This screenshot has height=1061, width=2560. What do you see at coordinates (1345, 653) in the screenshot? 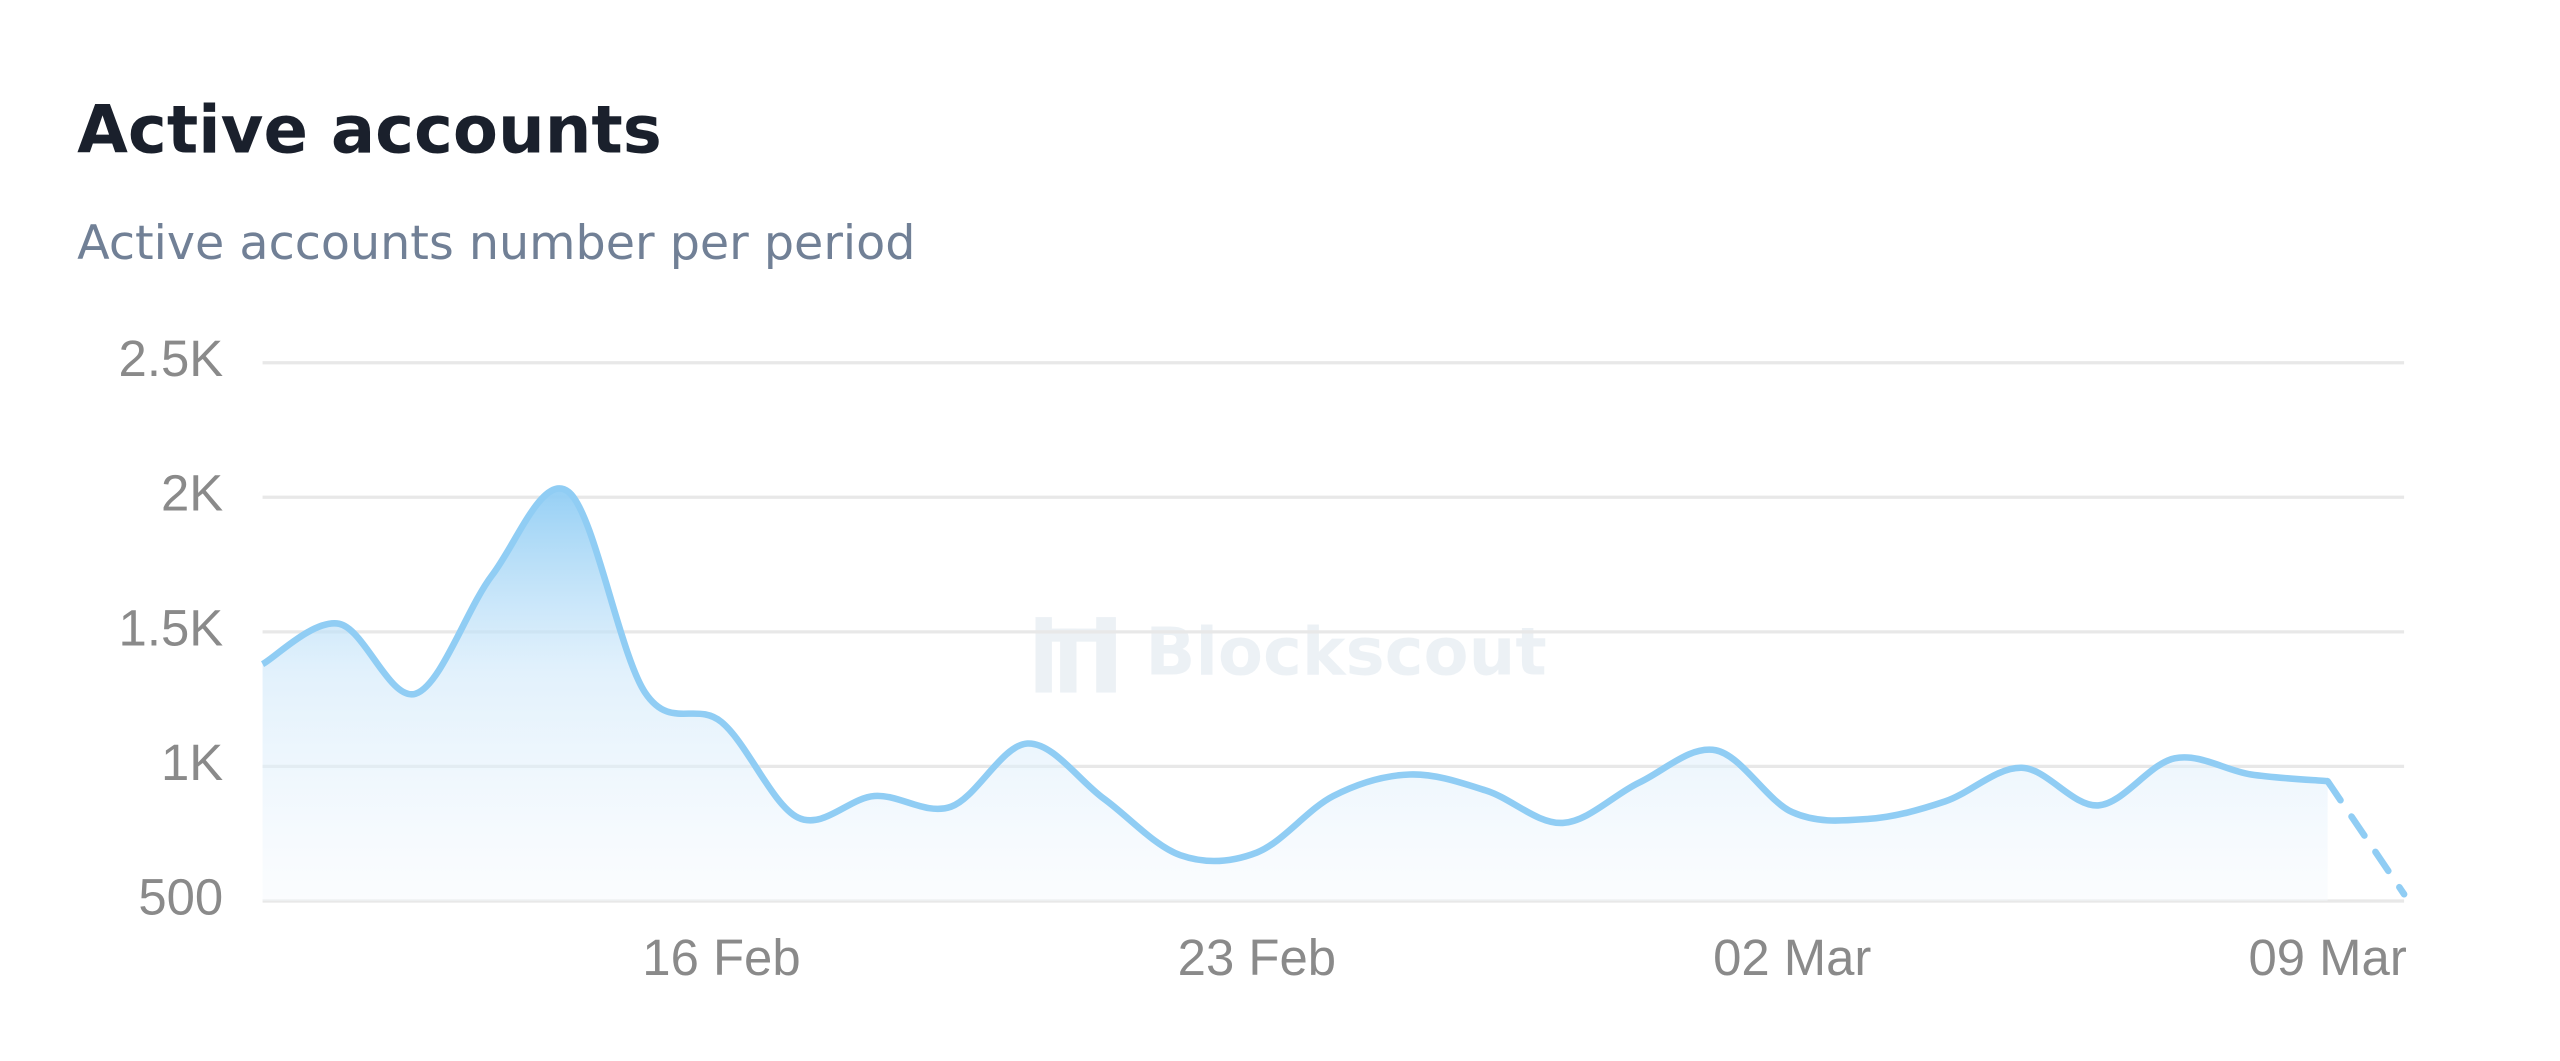
I see `watermark-text: Blockscout` at bounding box center [1345, 653].